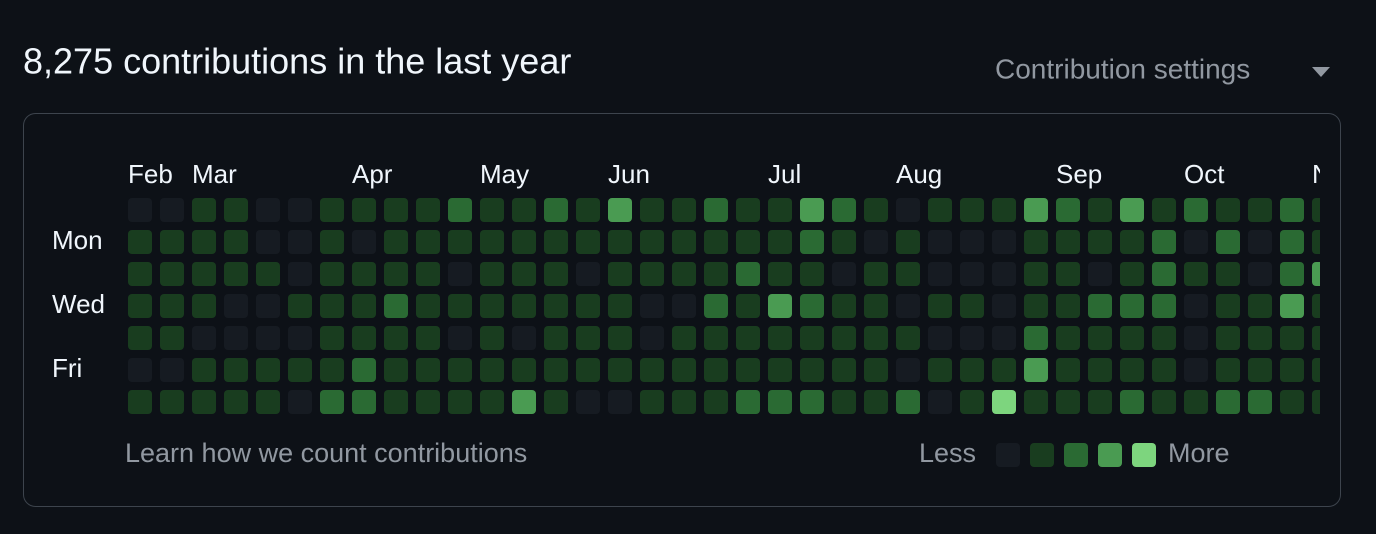  I want to click on settings-button: Contribution settings, so click(1162, 68).